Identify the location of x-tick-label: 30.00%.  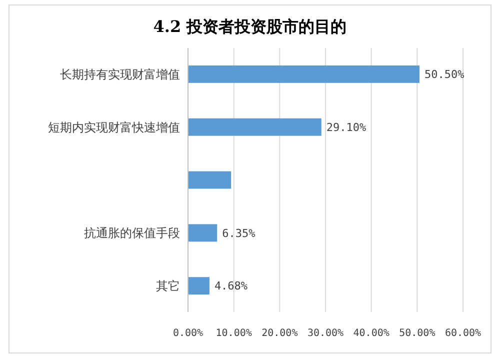
(325, 333).